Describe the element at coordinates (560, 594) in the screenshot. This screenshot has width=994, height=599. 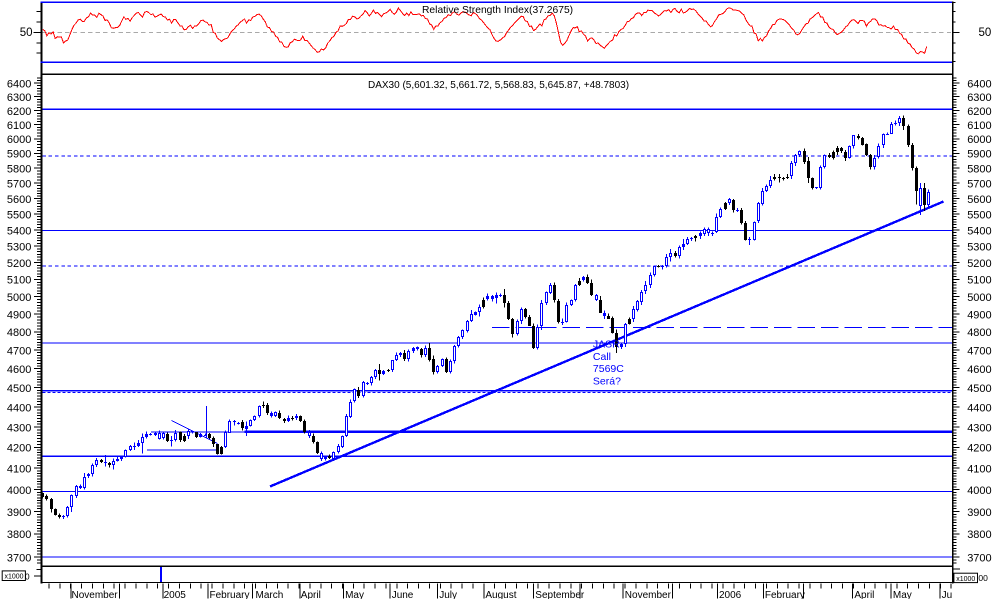
I see `svg-text: September` at that location.